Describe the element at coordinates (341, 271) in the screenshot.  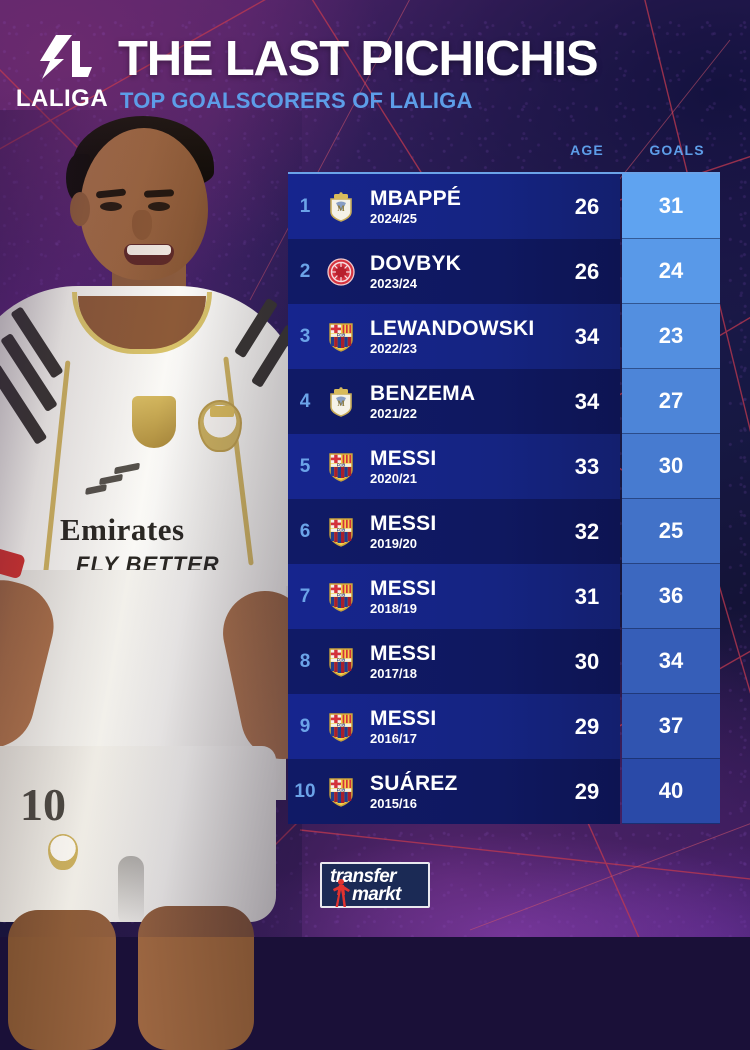
I see `club-crest-girona-icon` at that location.